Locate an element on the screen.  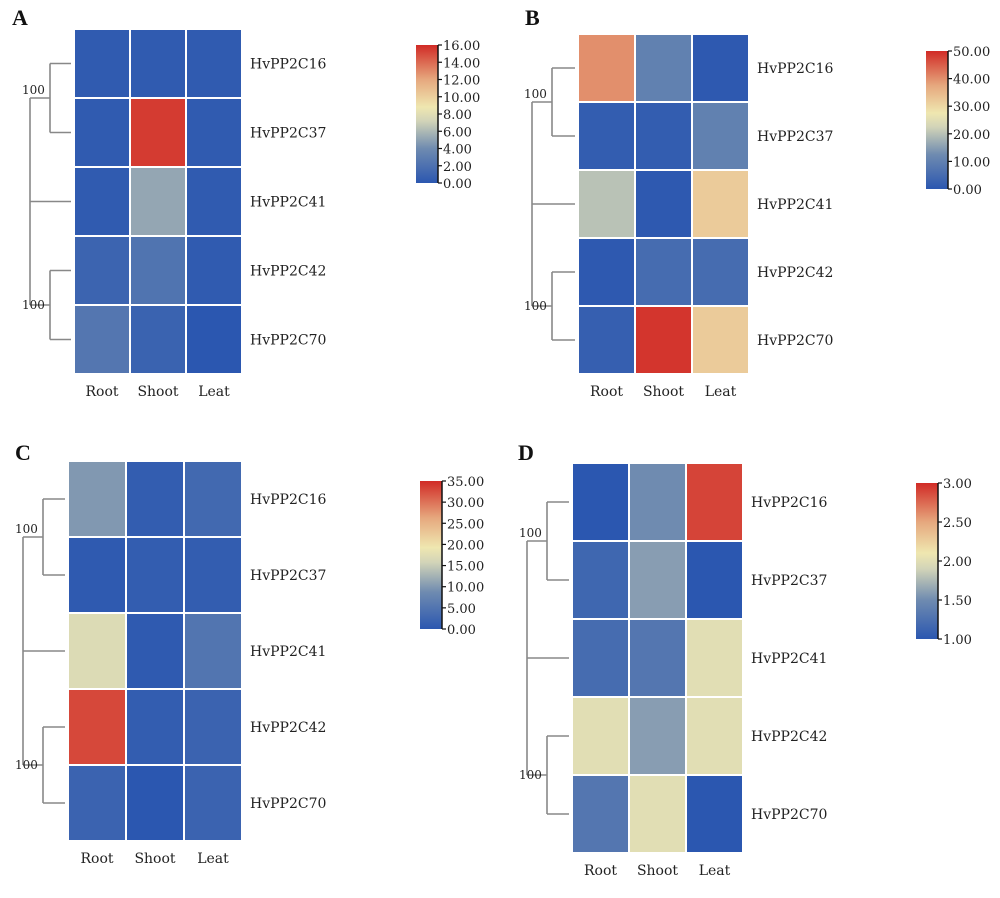
colorbar-tick-label: 35.00 is located at coordinates (465, 482).